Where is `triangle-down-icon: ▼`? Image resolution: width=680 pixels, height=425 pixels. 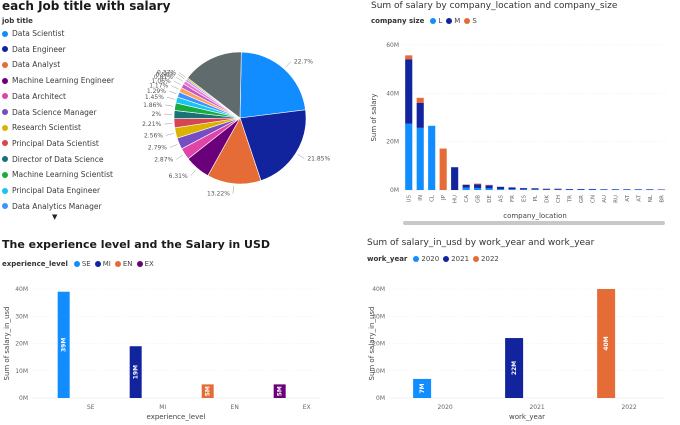 triangle-down-icon: ▼ is located at coordinates (55, 217).